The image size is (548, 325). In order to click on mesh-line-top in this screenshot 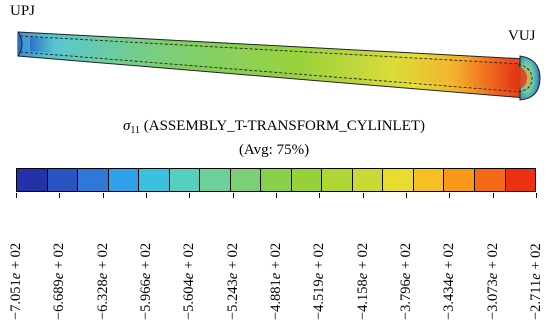, I will do `click(271, 50)`.